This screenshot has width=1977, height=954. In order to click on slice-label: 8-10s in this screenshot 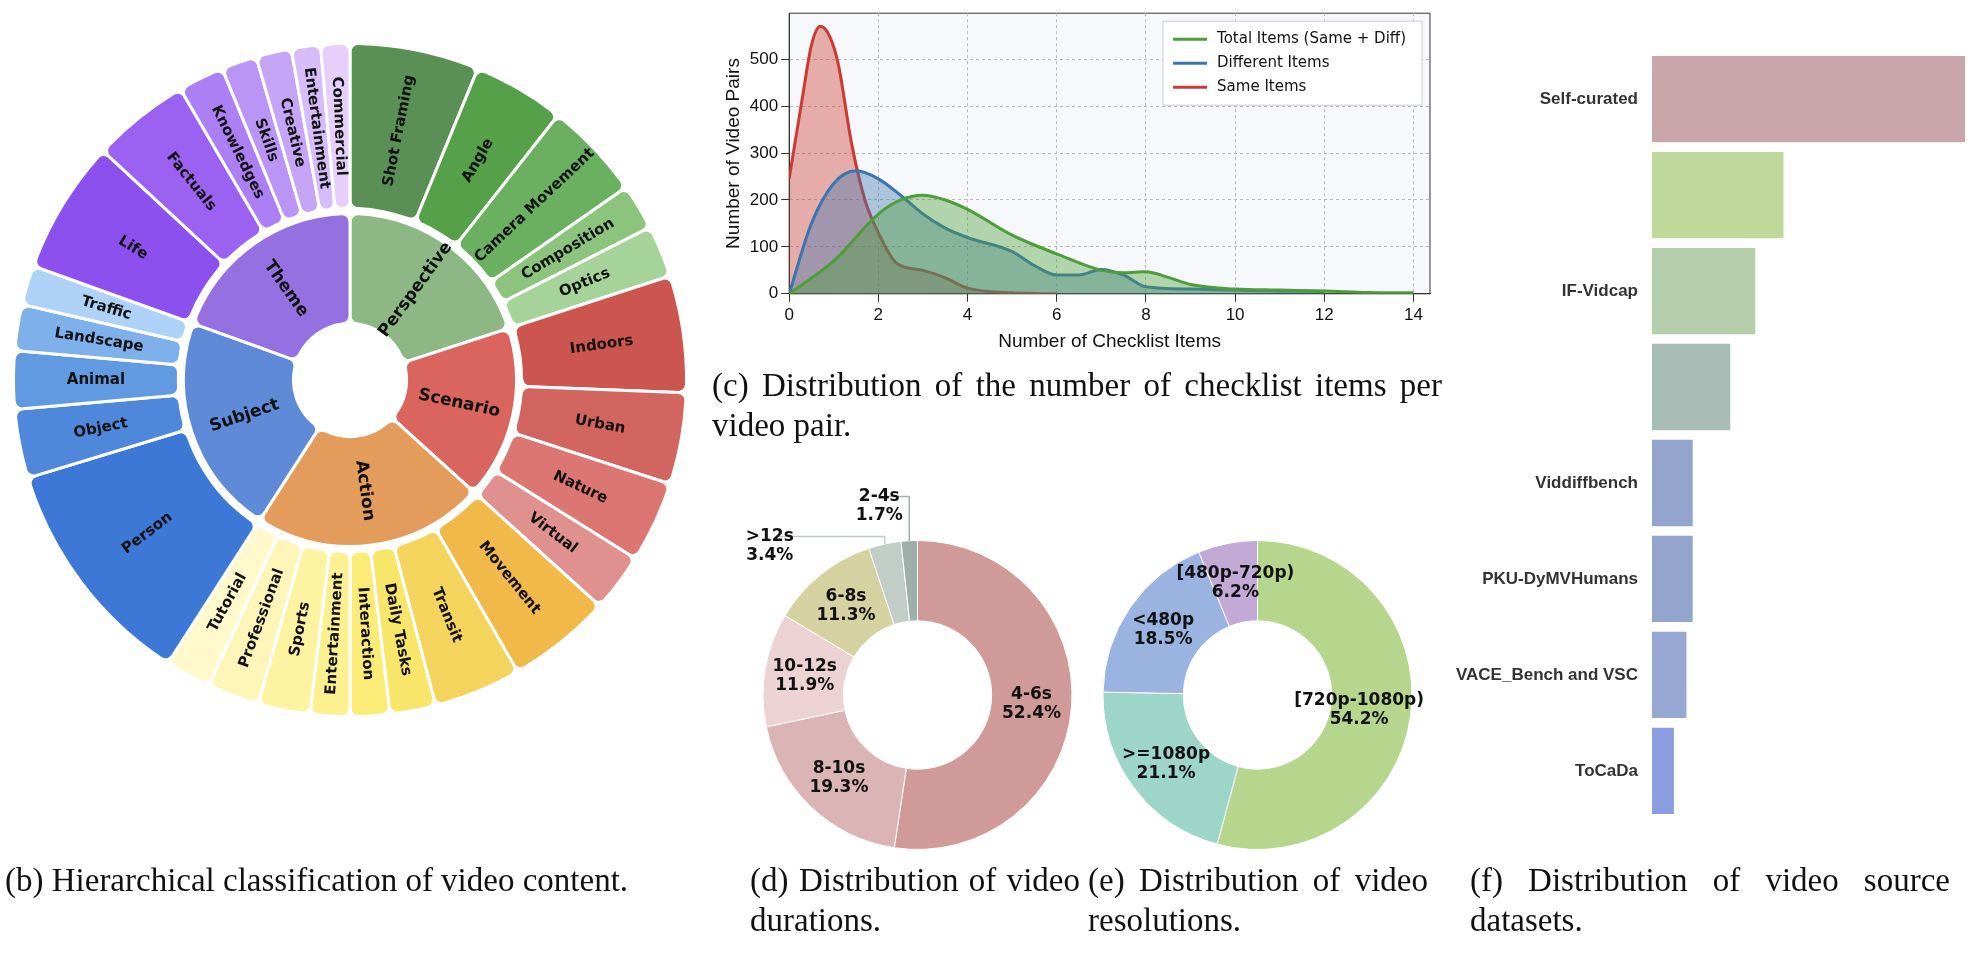, I will do `click(839, 767)`.